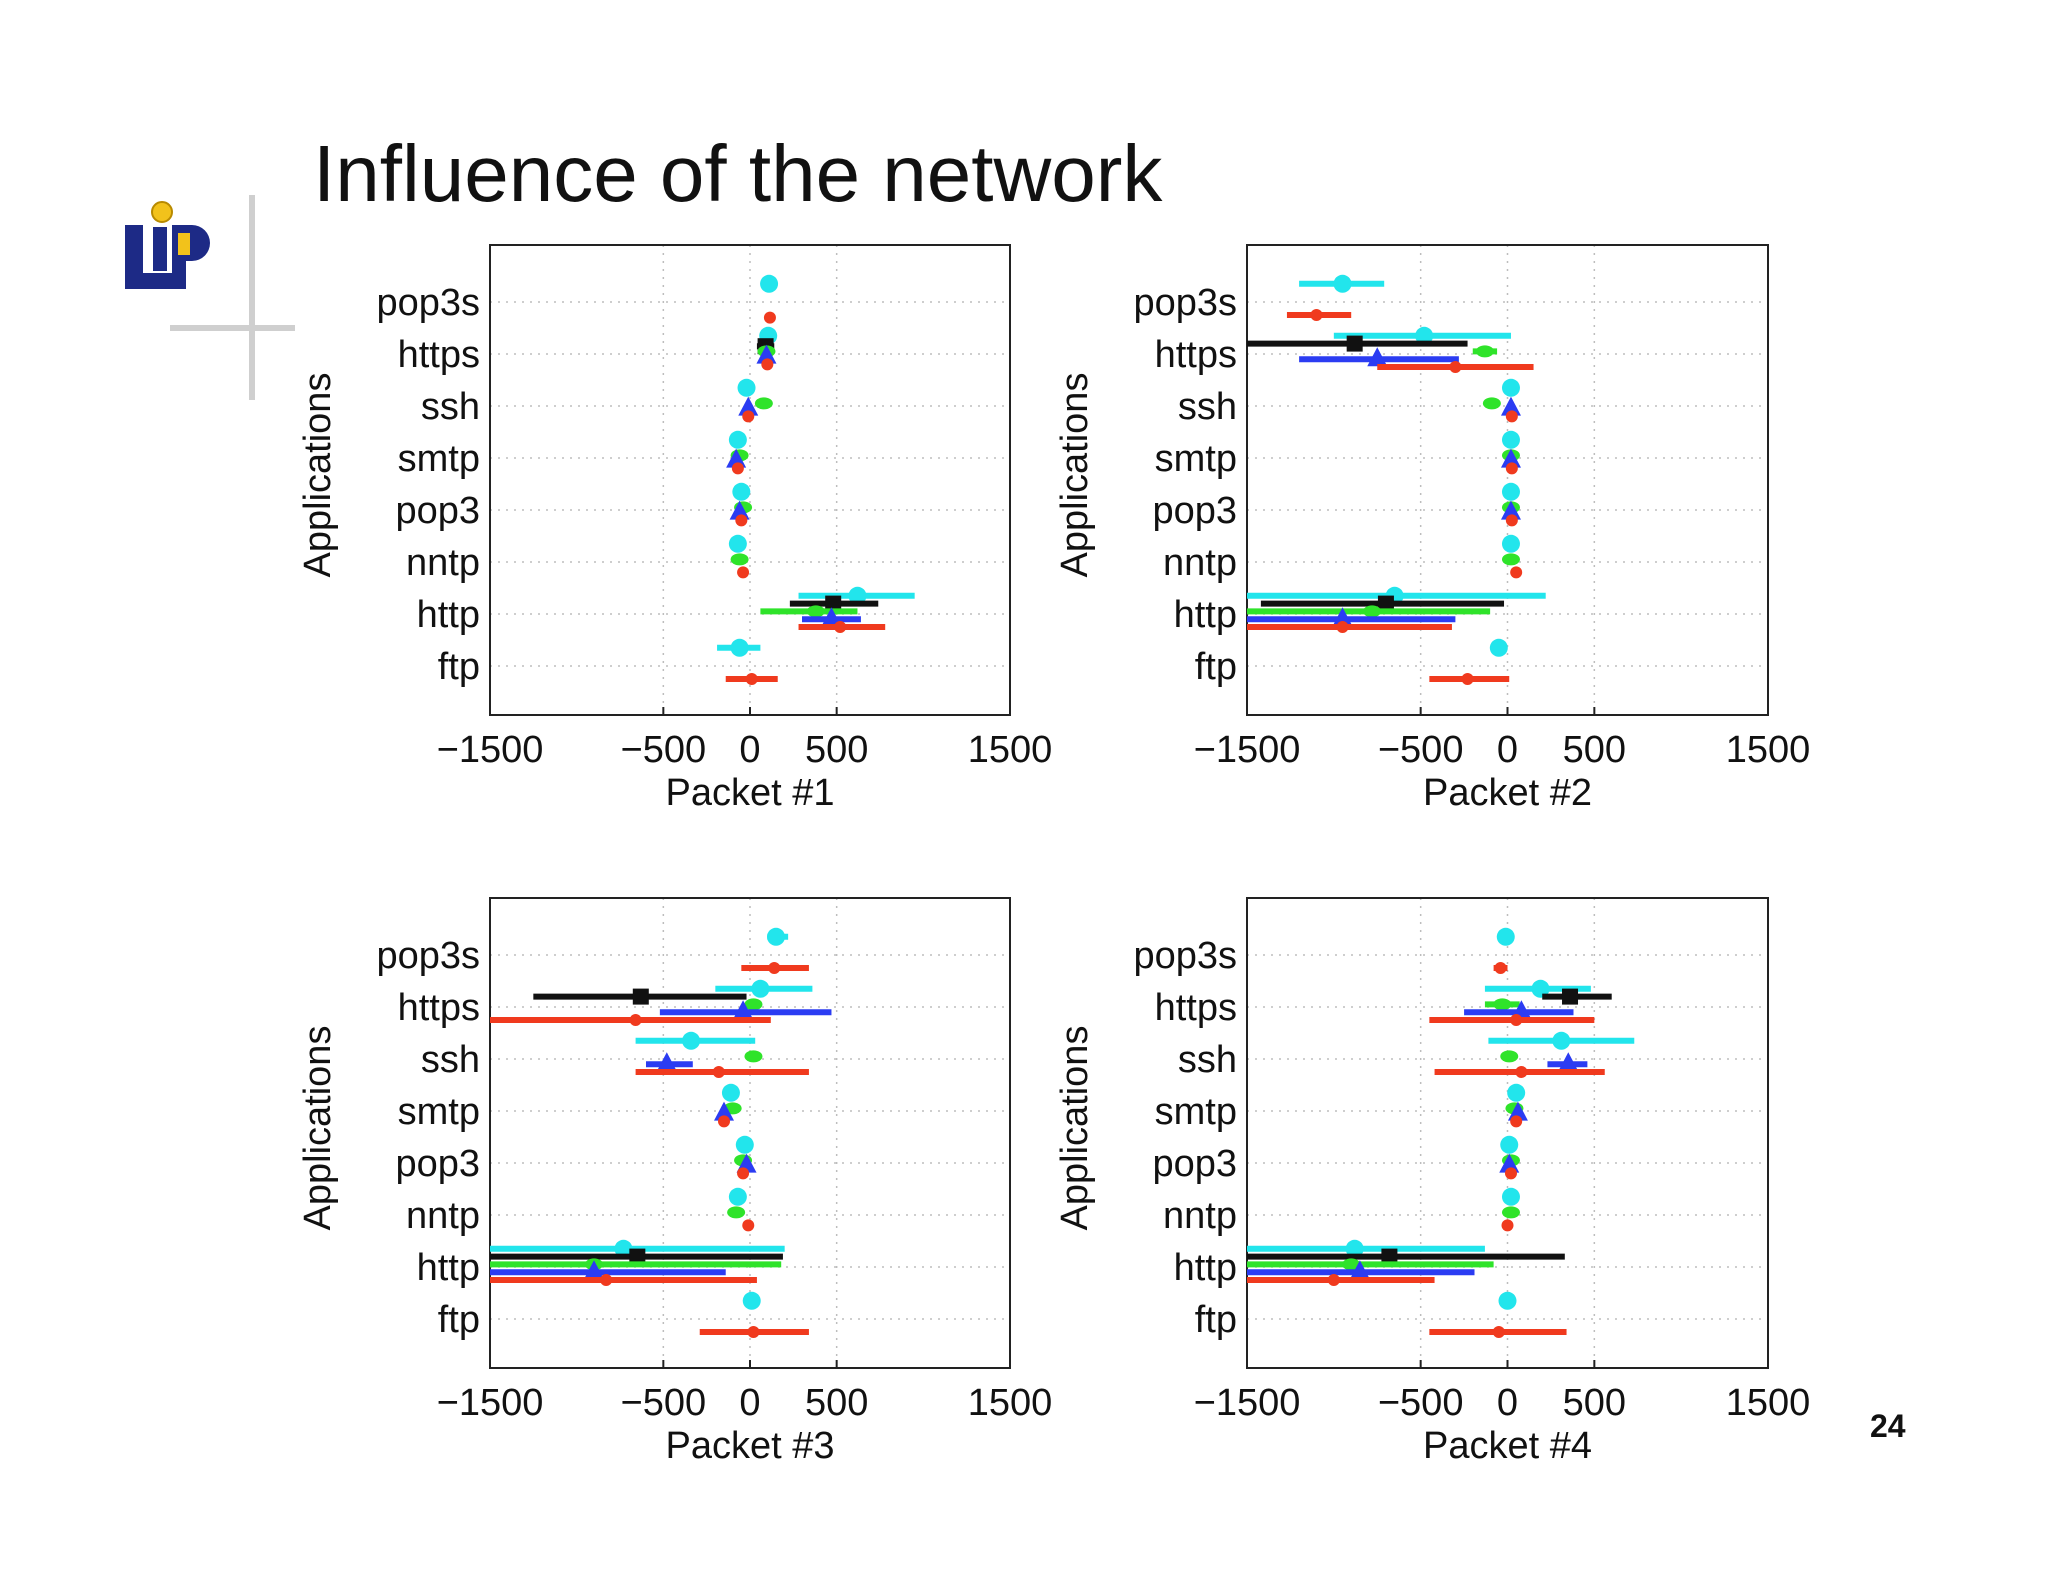 The height and width of the screenshot is (1582, 2048). I want to click on x-tick-label: 0, so click(749, 750).